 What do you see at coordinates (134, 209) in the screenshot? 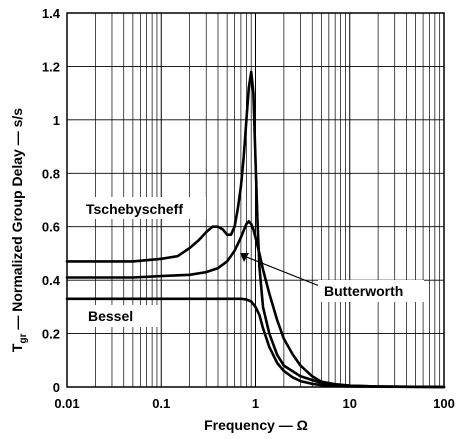
I see `annotation-tschebyscheff-label: Tschebyscheff` at bounding box center [134, 209].